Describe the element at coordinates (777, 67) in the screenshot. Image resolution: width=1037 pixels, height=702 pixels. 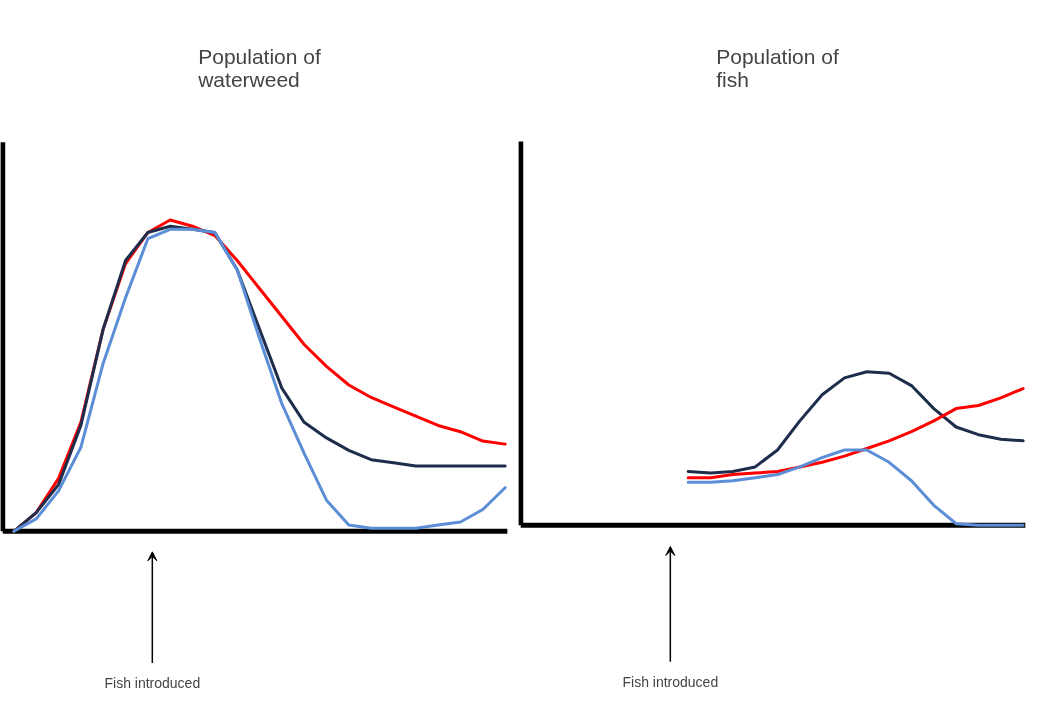
I see `chart-title: Population of fish` at that location.